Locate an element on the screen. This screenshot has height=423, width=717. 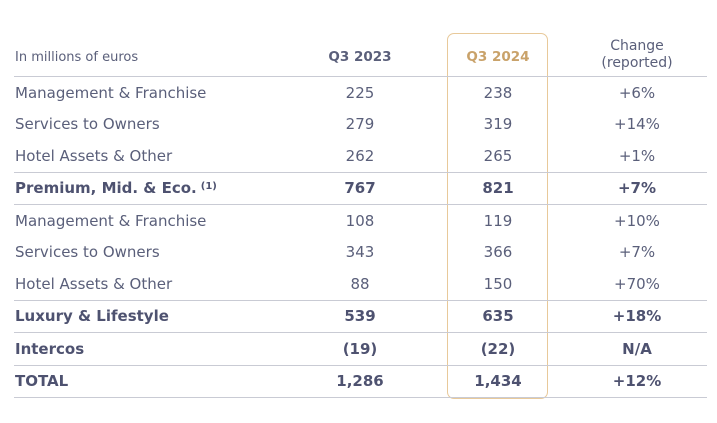
row-change: +14% is located at coordinates (637, 124).